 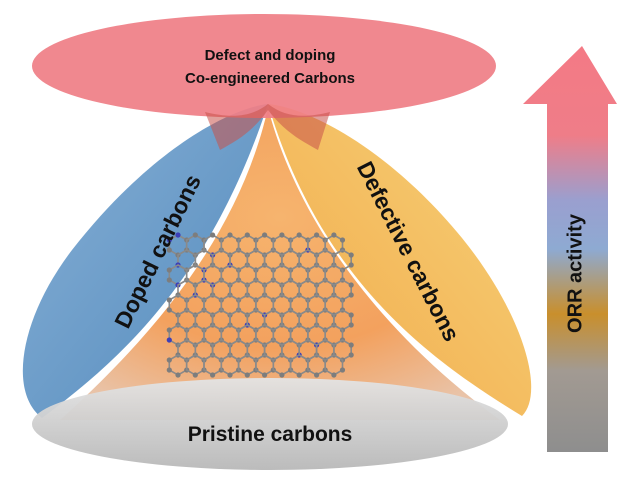 I want to click on title-line-1: Defect and doping, so click(x=270, y=55).